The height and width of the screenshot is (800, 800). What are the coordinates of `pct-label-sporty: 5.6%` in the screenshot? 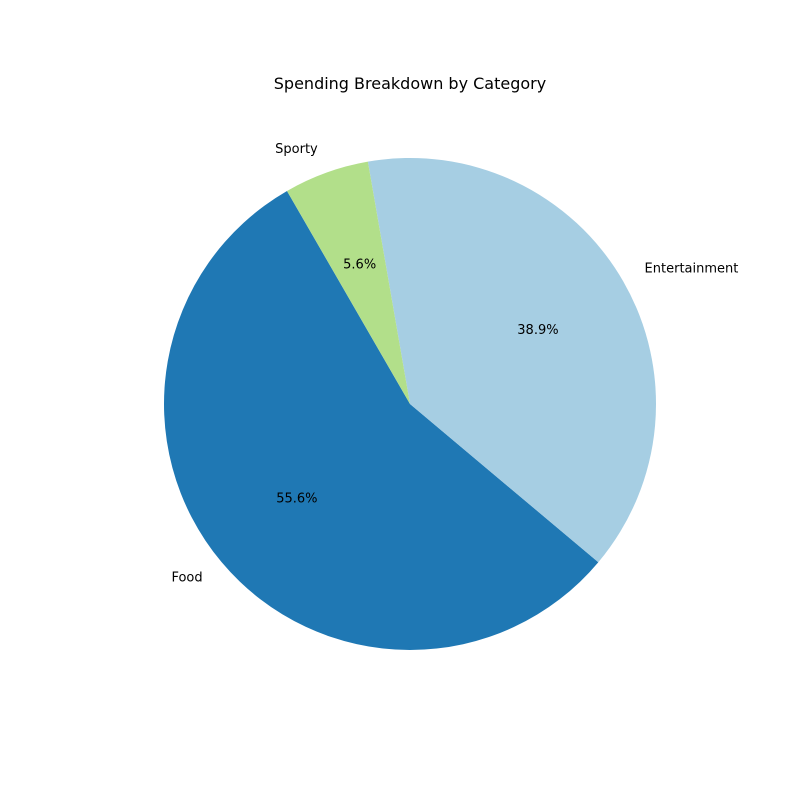 It's located at (359, 265).